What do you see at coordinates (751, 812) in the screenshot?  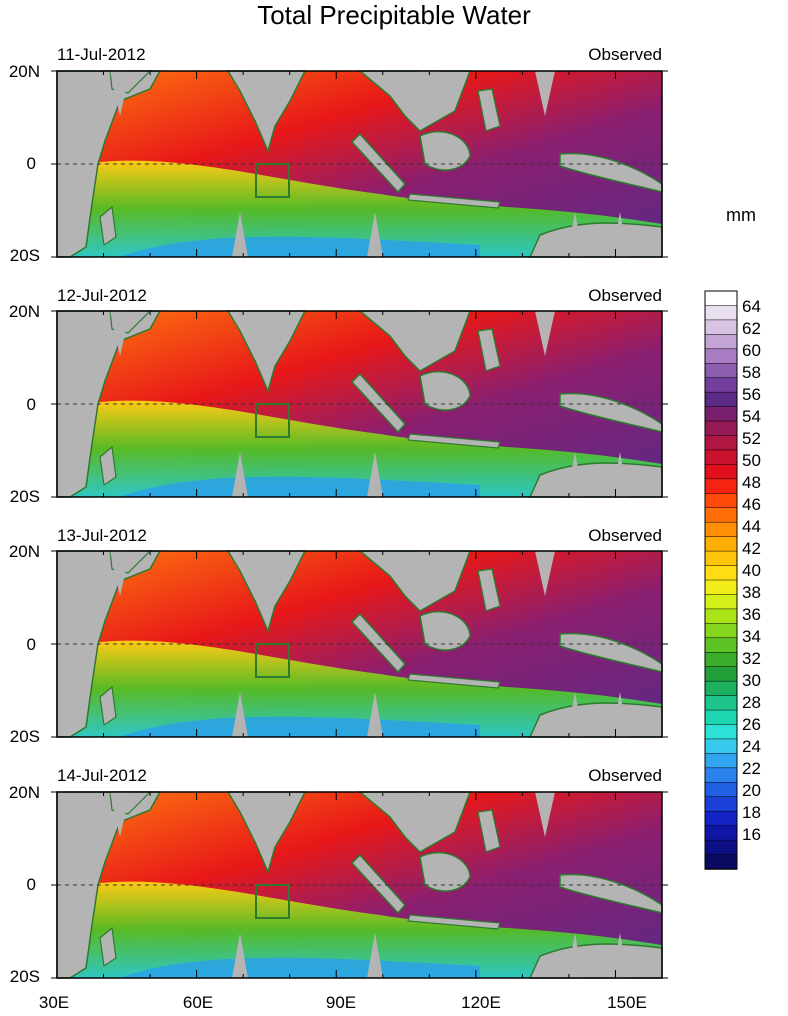 I see `colorbar-label: 18` at bounding box center [751, 812].